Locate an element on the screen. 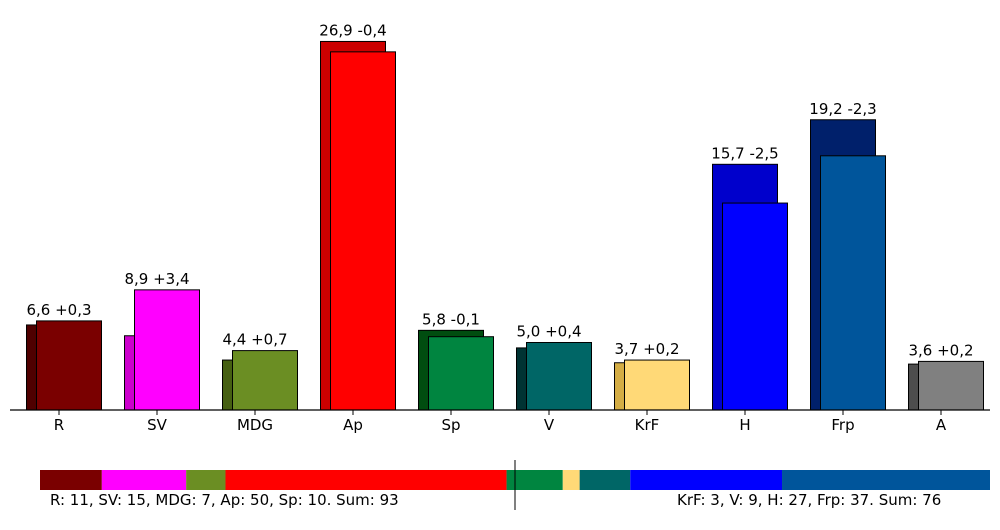  bar-current-a is located at coordinates (951, 385).